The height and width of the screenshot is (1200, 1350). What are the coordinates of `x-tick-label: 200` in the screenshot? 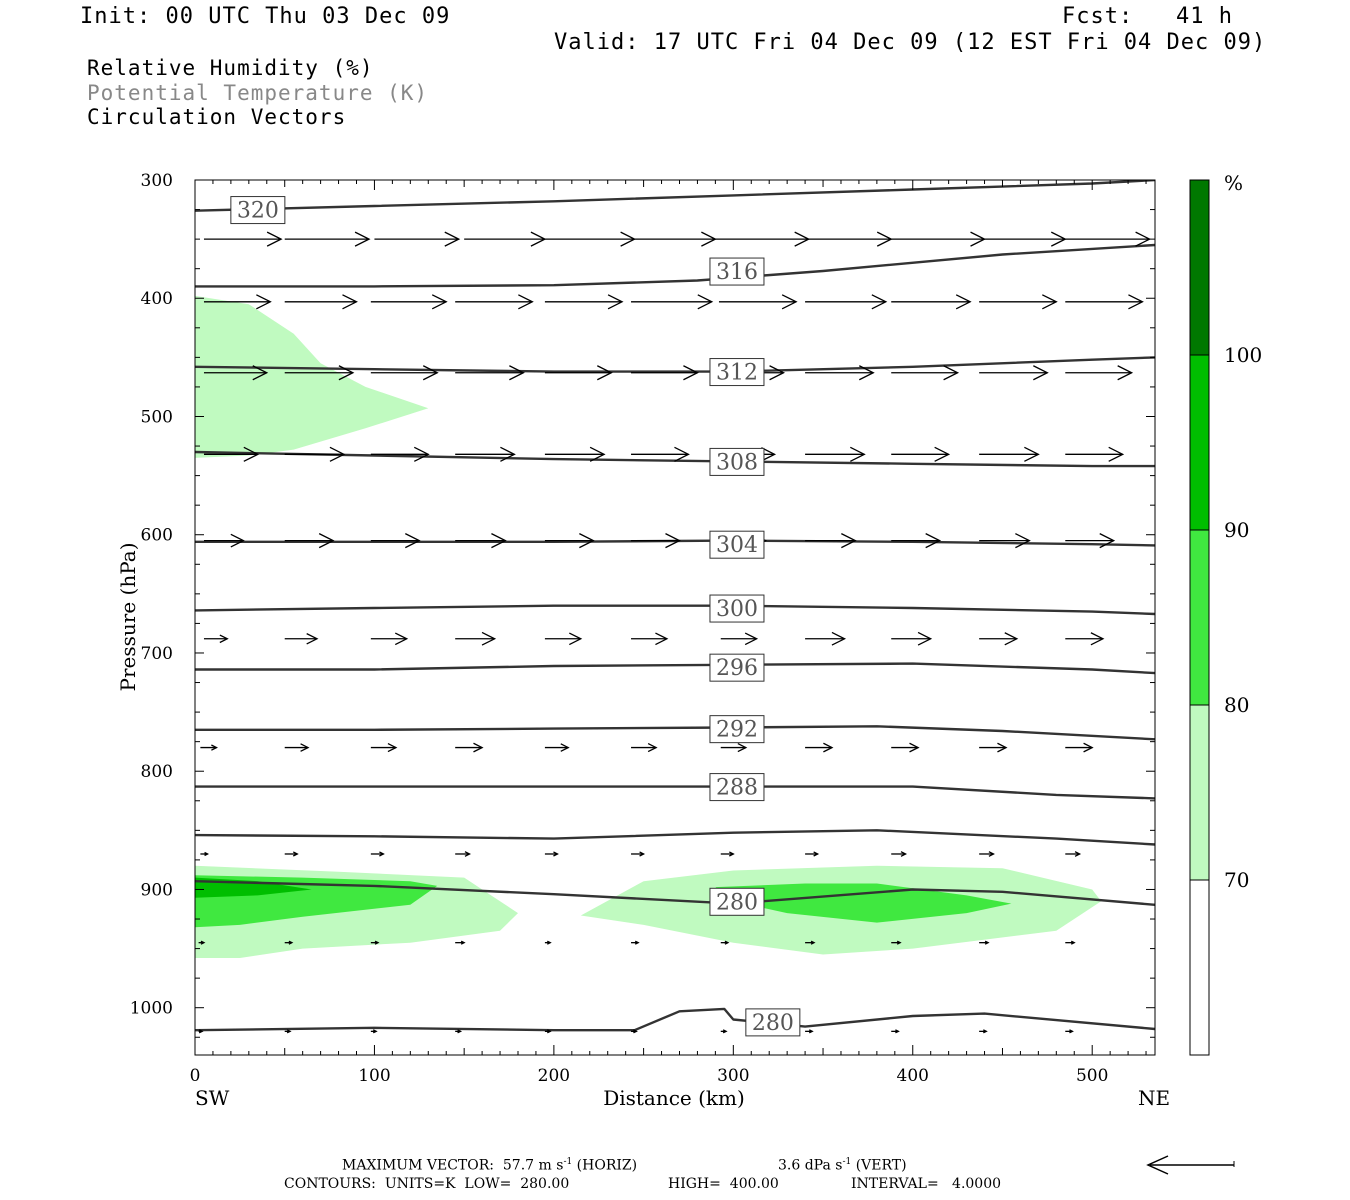 It's located at (554, 1076).